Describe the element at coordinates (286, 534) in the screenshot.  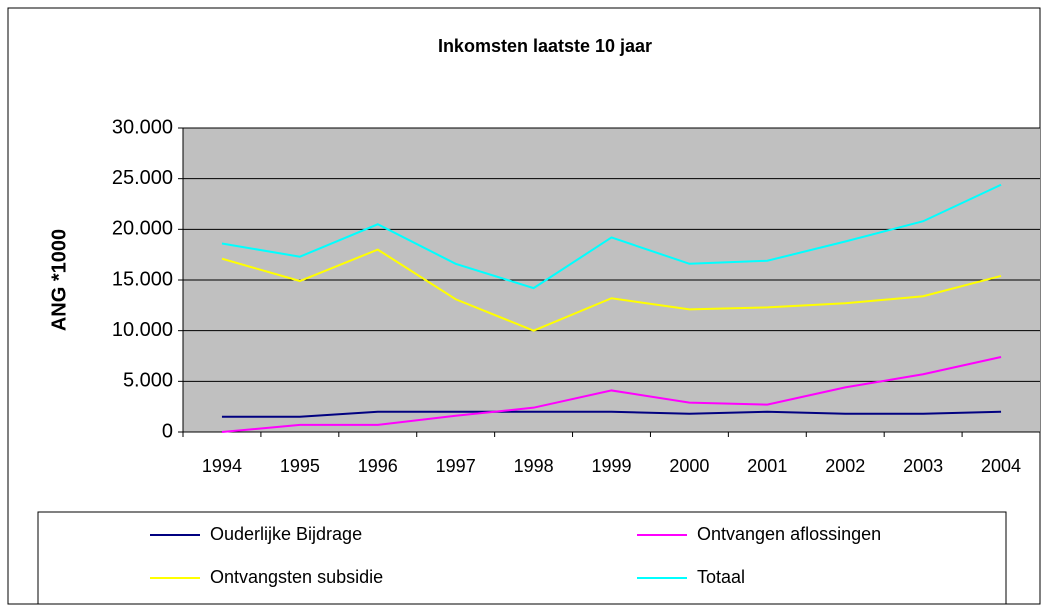
I see `legend-label: Ouderlijke Bijdrage` at that location.